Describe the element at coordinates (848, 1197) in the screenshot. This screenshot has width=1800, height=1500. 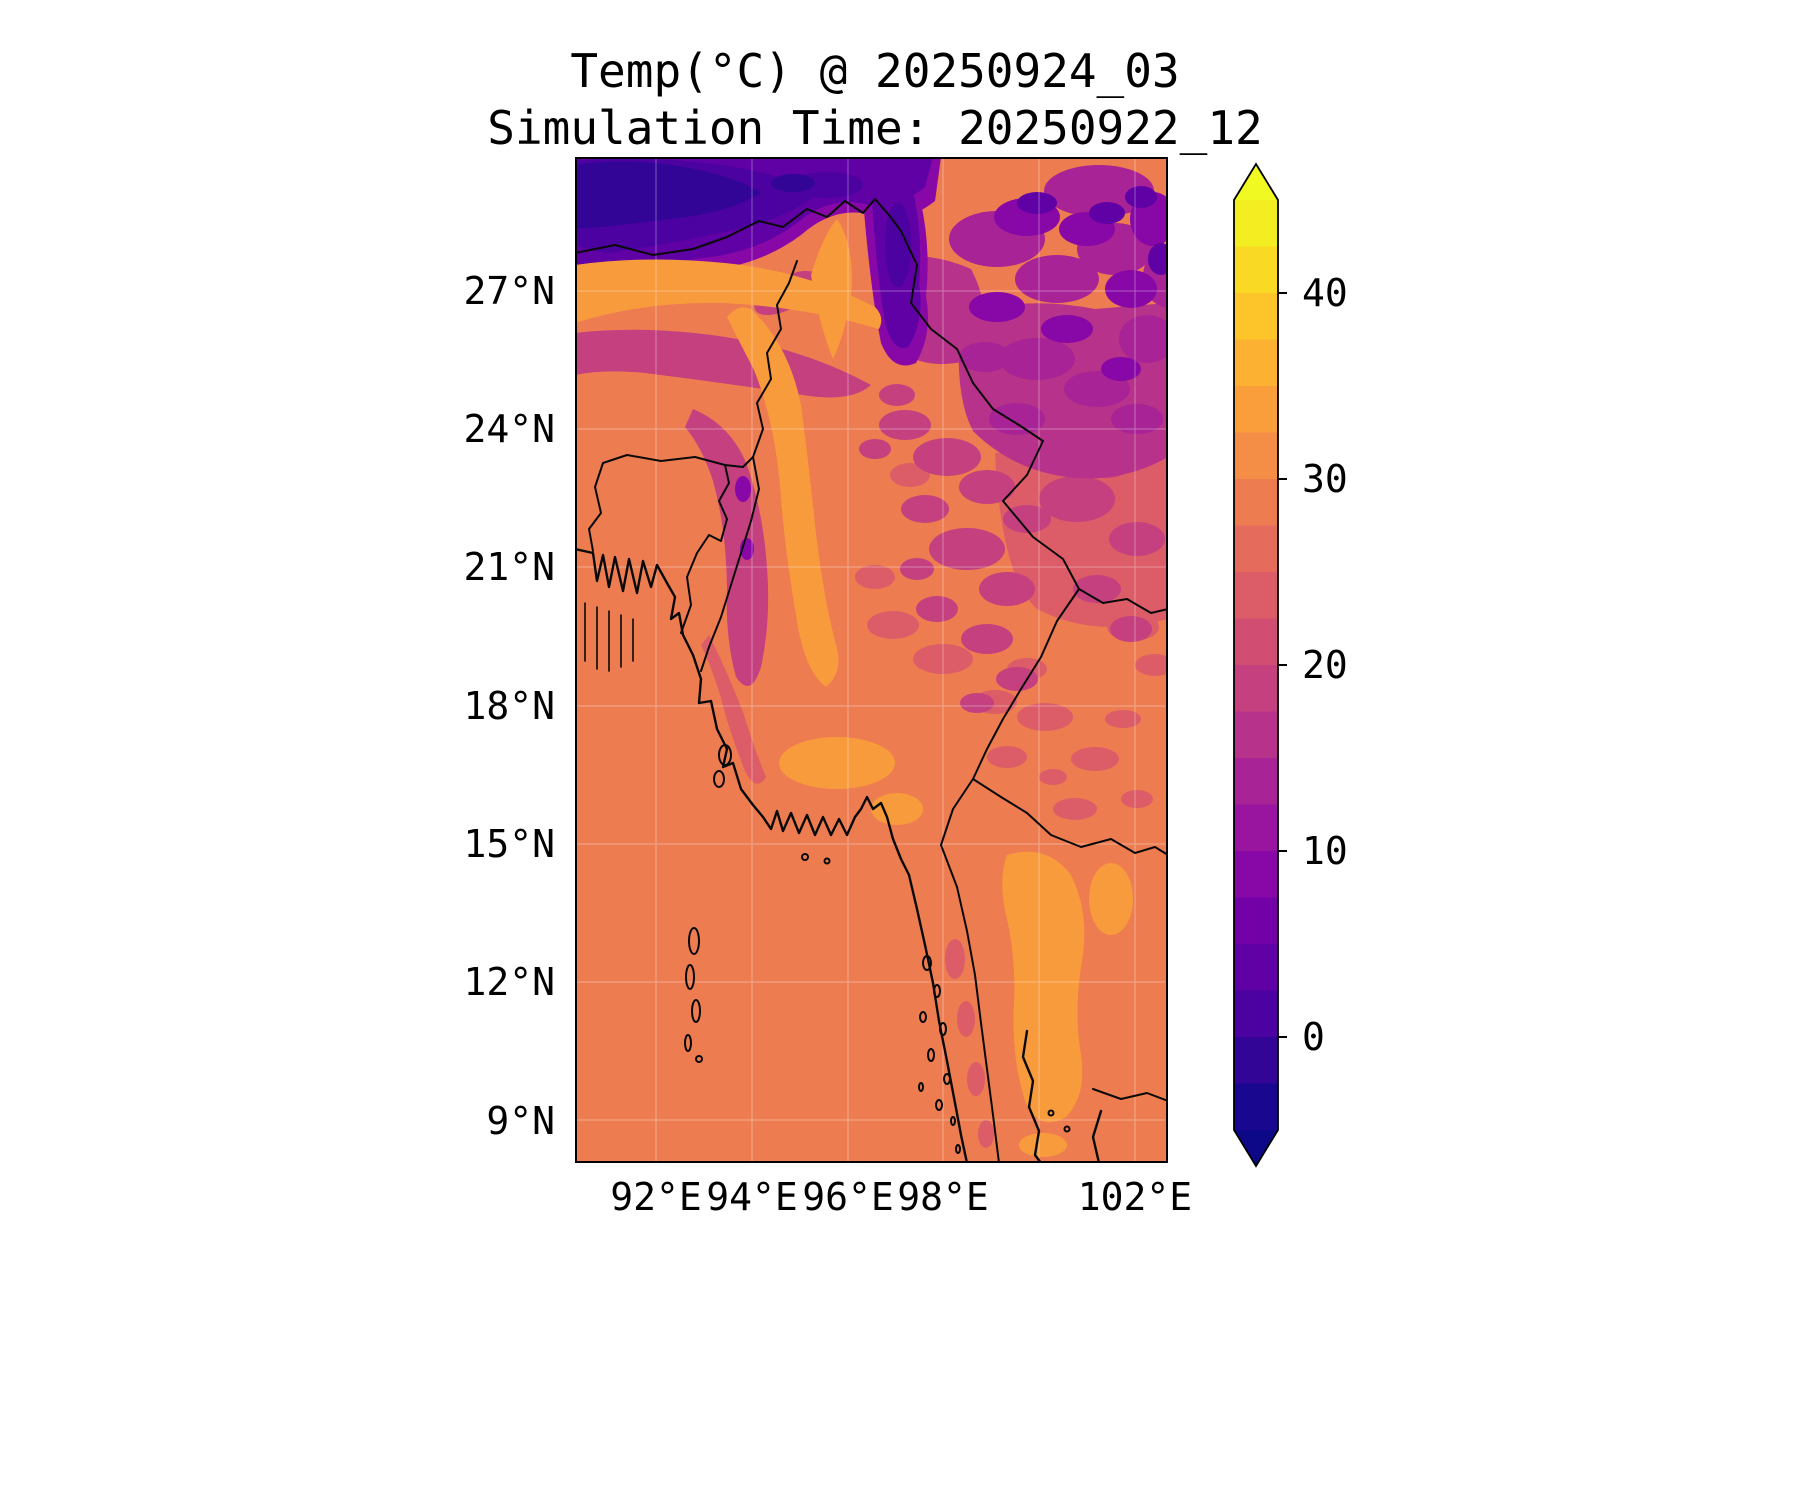
I see `x-tick-96e: 96°E` at that location.